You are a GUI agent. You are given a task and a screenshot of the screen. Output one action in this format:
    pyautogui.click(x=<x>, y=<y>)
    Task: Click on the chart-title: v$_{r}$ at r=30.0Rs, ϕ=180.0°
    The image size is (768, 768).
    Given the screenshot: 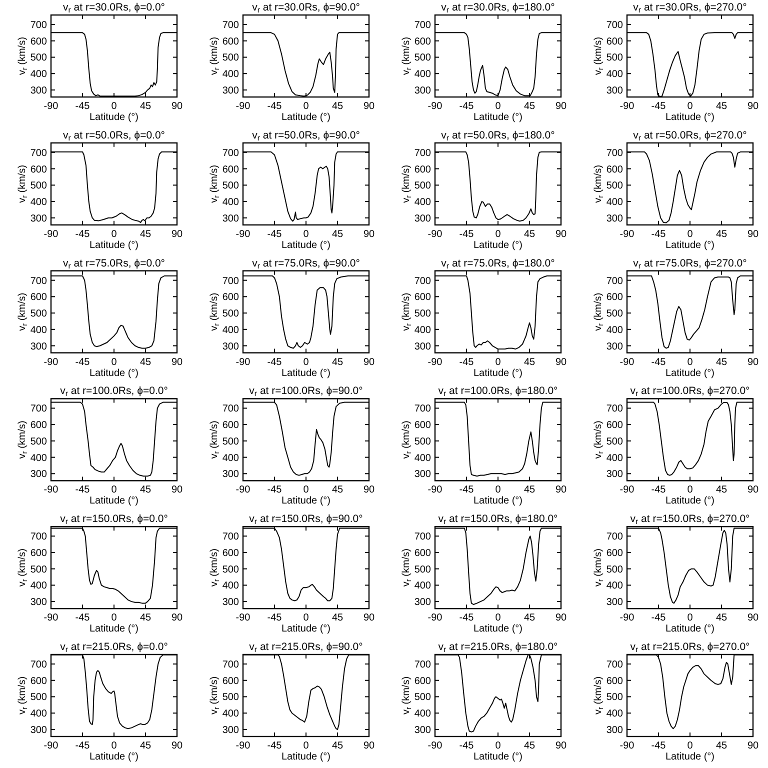 What is the action you would take?
    pyautogui.click(x=498, y=8)
    